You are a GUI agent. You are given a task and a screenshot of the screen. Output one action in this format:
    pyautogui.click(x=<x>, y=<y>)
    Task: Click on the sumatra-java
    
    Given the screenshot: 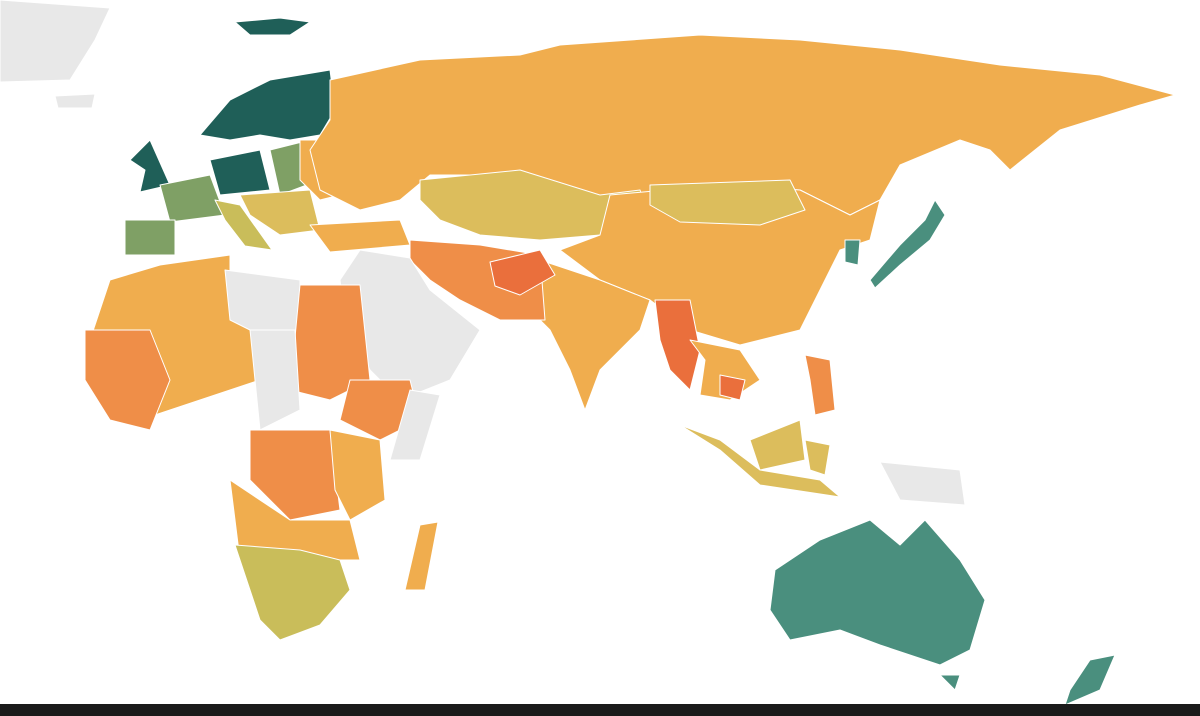 What is the action you would take?
    pyautogui.click(x=760, y=461)
    